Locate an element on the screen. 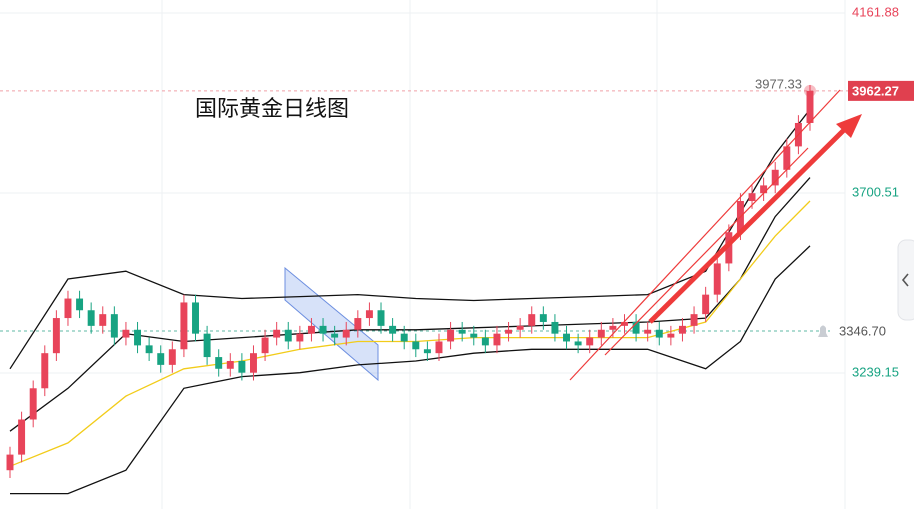 The height and width of the screenshot is (509, 914). trend-line is located at coordinates (706, 251).